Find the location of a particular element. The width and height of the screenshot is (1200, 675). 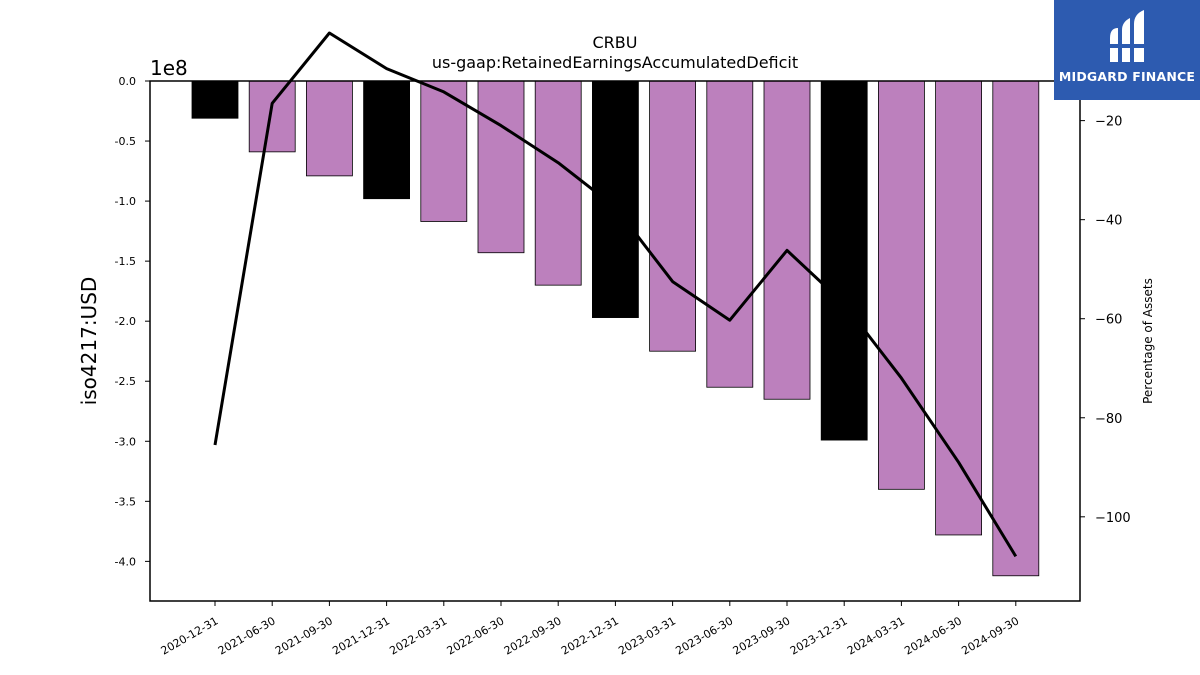

x-tick-label: 2024-03-31 is located at coordinates (876, 635).